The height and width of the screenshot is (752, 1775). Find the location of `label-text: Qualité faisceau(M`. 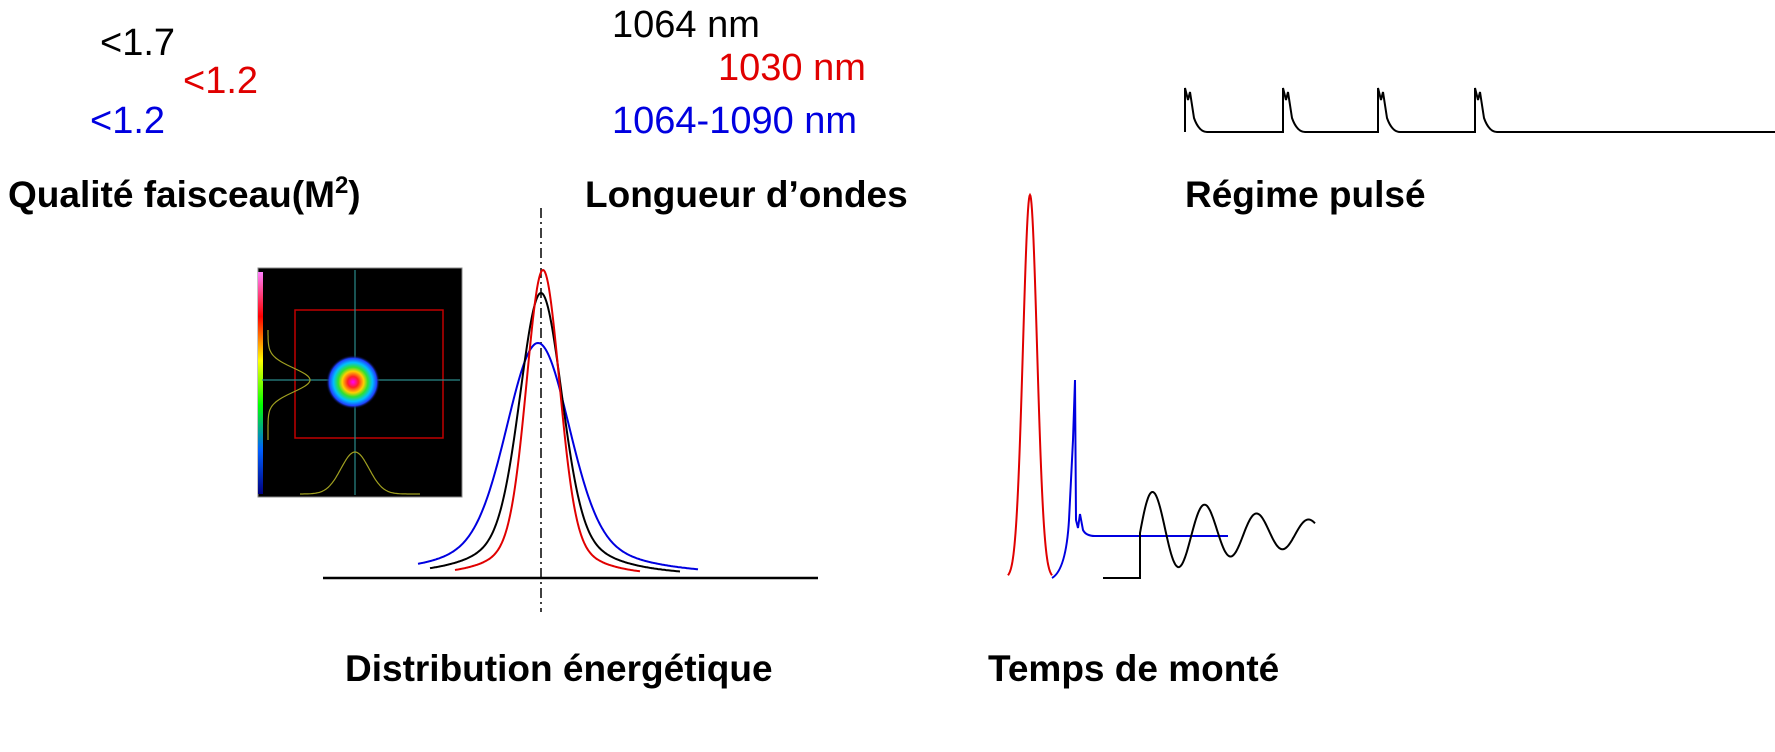

label-text: Qualité faisceau(M is located at coordinates (171, 194).